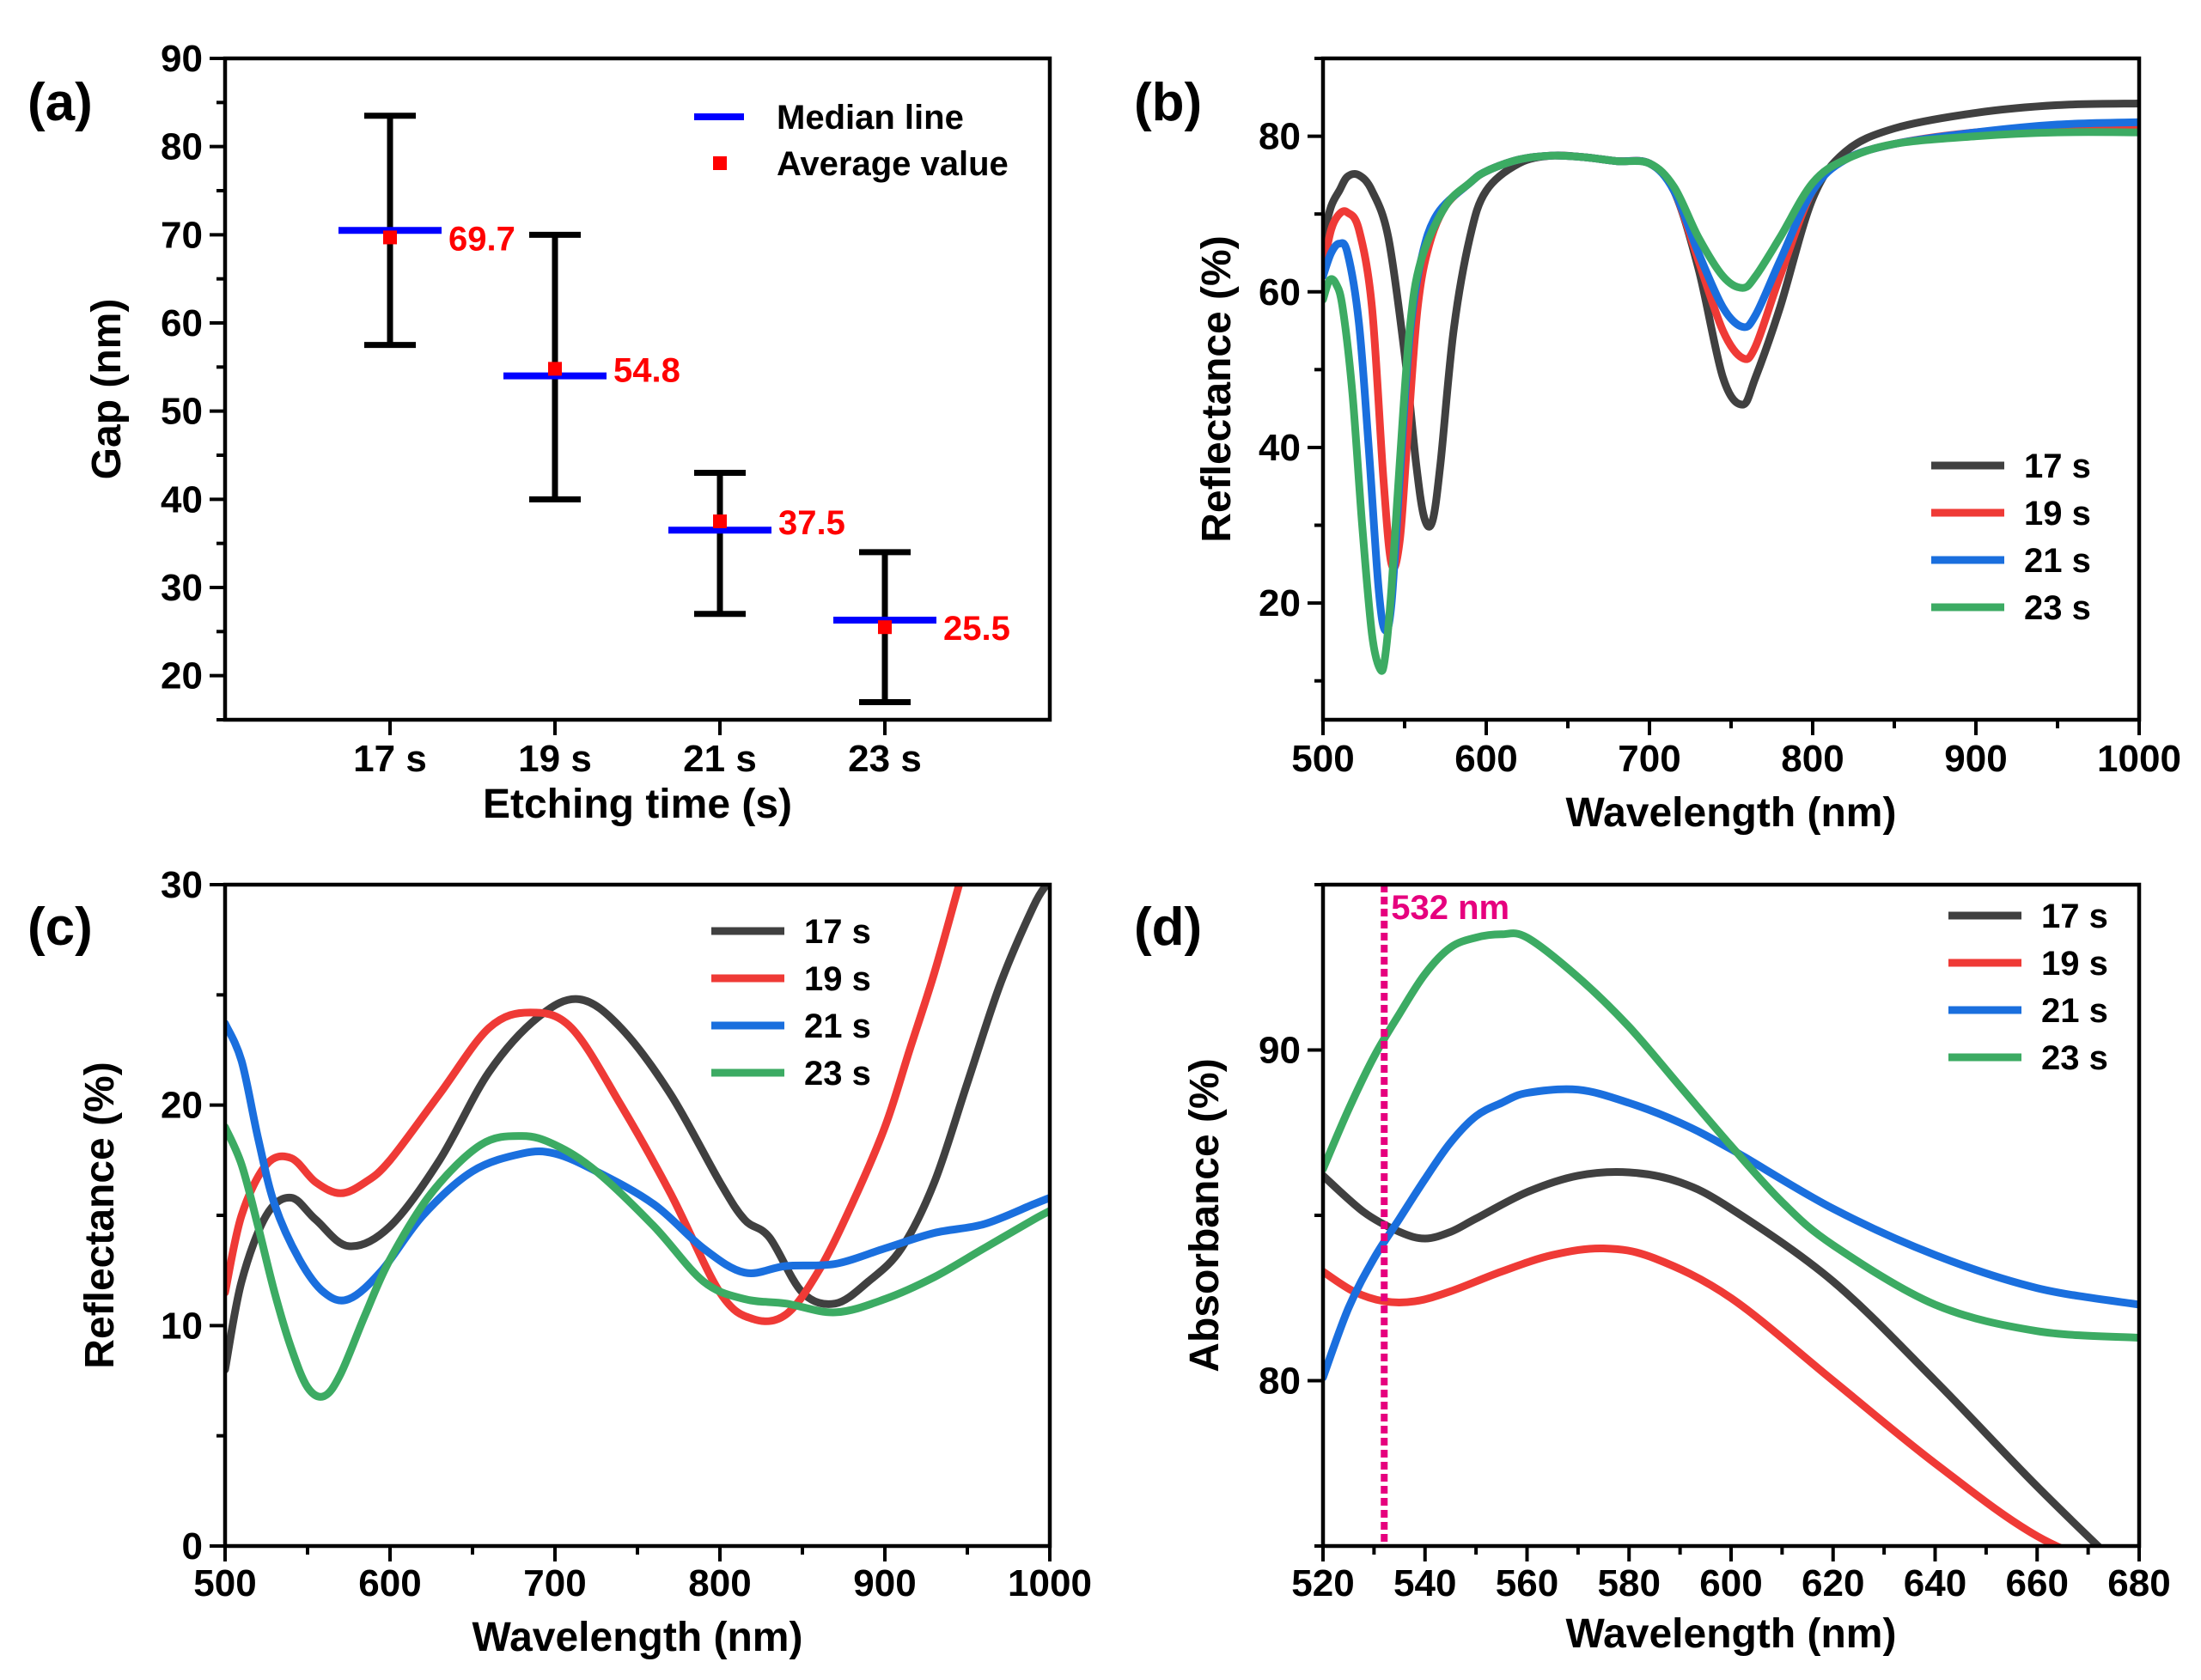 Image resolution: width=2201 pixels, height=1680 pixels. What do you see at coordinates (870, 118) in the screenshot?
I see `legend-label-median: Median line` at bounding box center [870, 118].